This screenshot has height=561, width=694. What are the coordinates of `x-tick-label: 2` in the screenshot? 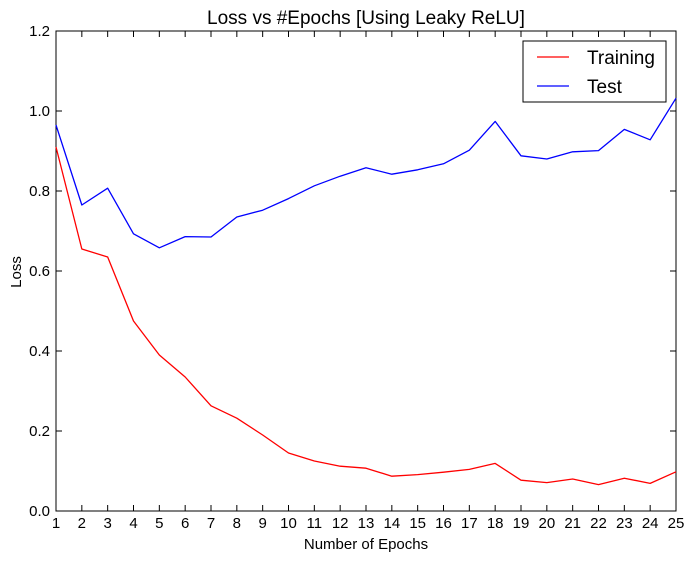 It's located at (82, 523).